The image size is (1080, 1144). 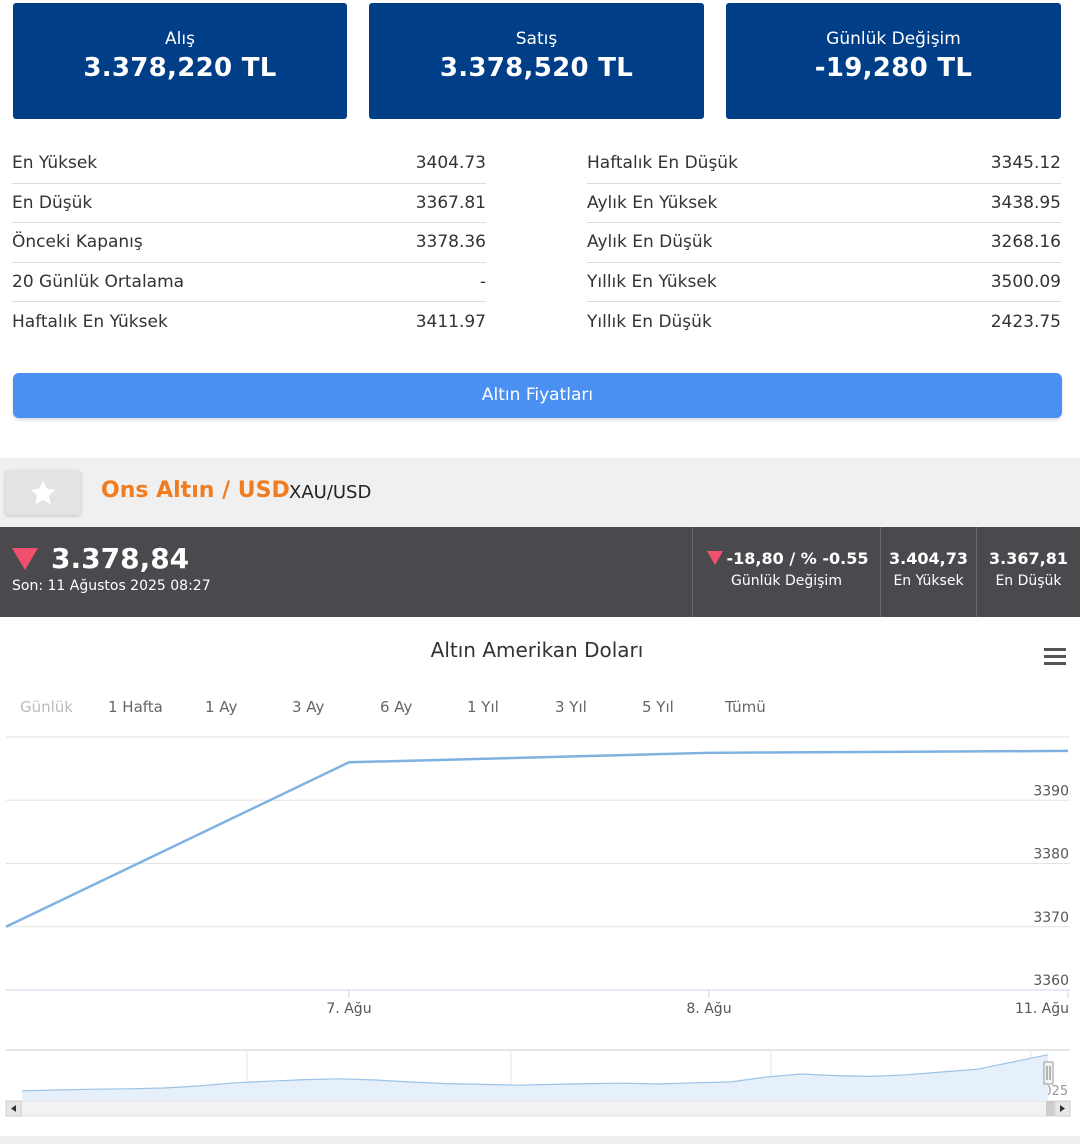 I want to click on range-3-months: 3 Ay, so click(x=308, y=707).